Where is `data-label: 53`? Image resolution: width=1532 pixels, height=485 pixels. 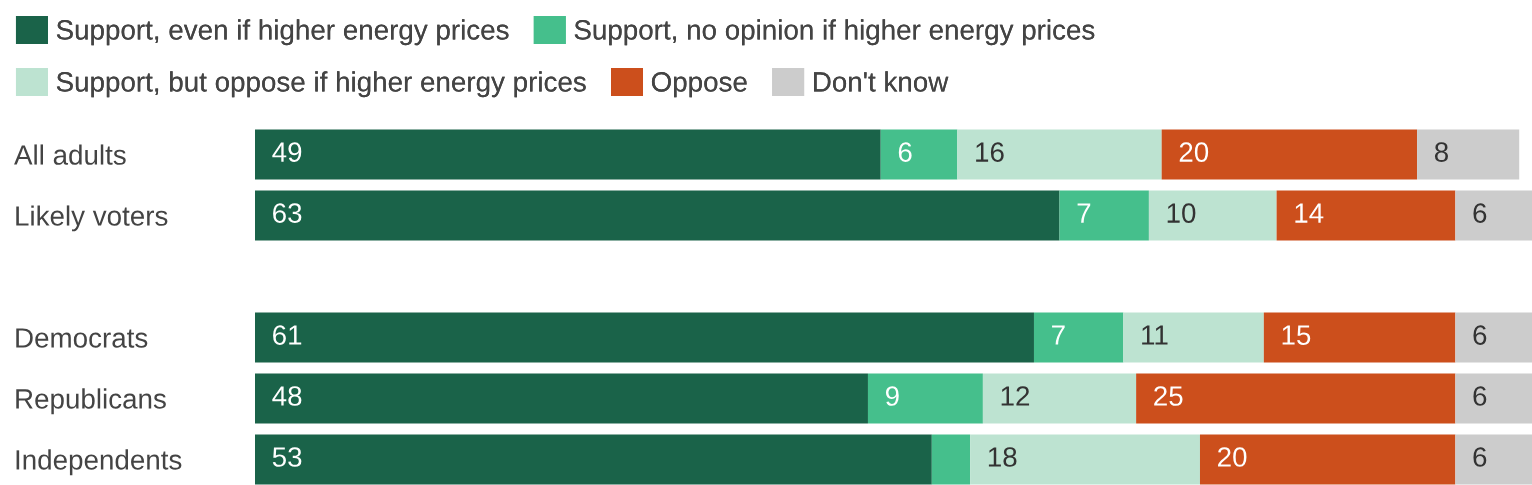 data-label: 53 is located at coordinates (287, 457).